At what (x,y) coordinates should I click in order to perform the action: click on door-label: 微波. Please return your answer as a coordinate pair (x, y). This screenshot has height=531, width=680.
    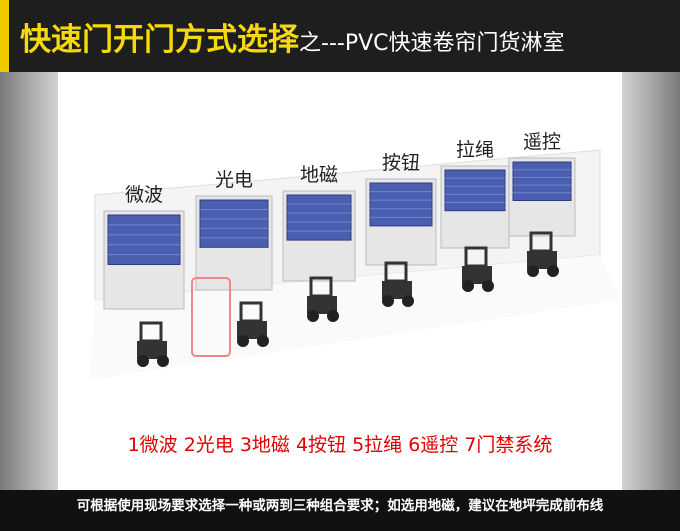
    Looking at the image, I should click on (144, 195).